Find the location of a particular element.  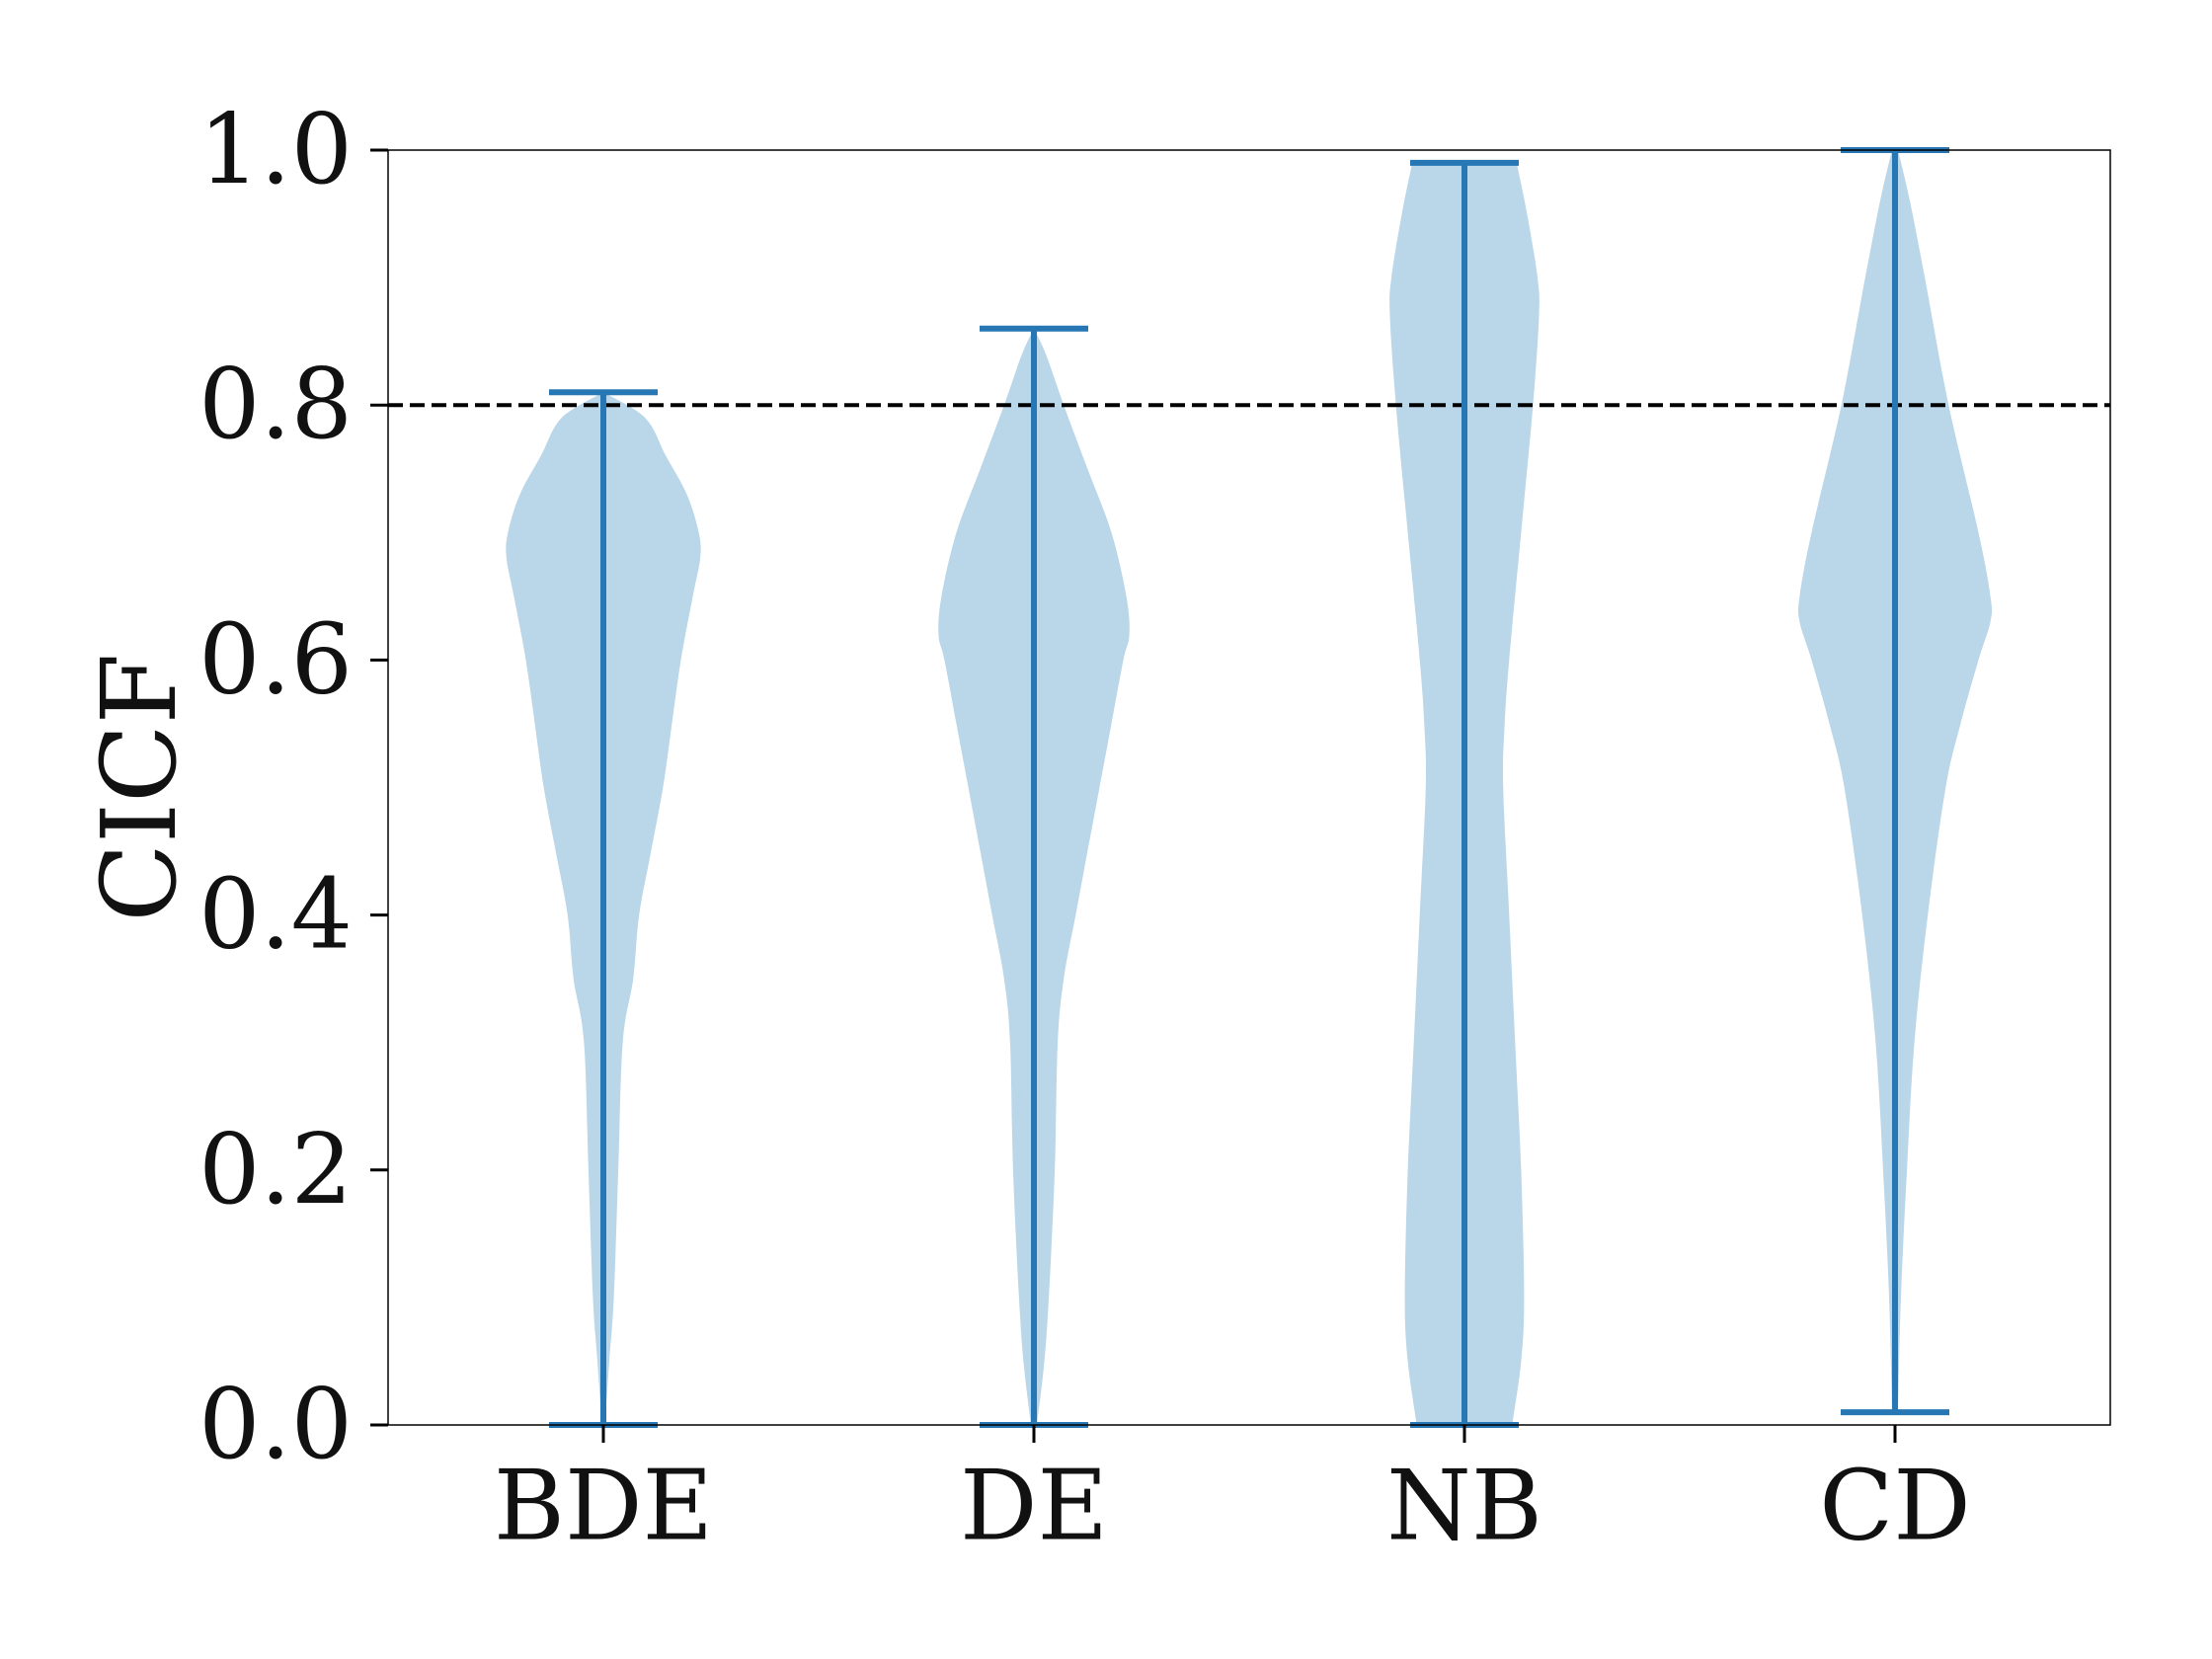

y-tick-label: 0.8 is located at coordinates (276, 405).